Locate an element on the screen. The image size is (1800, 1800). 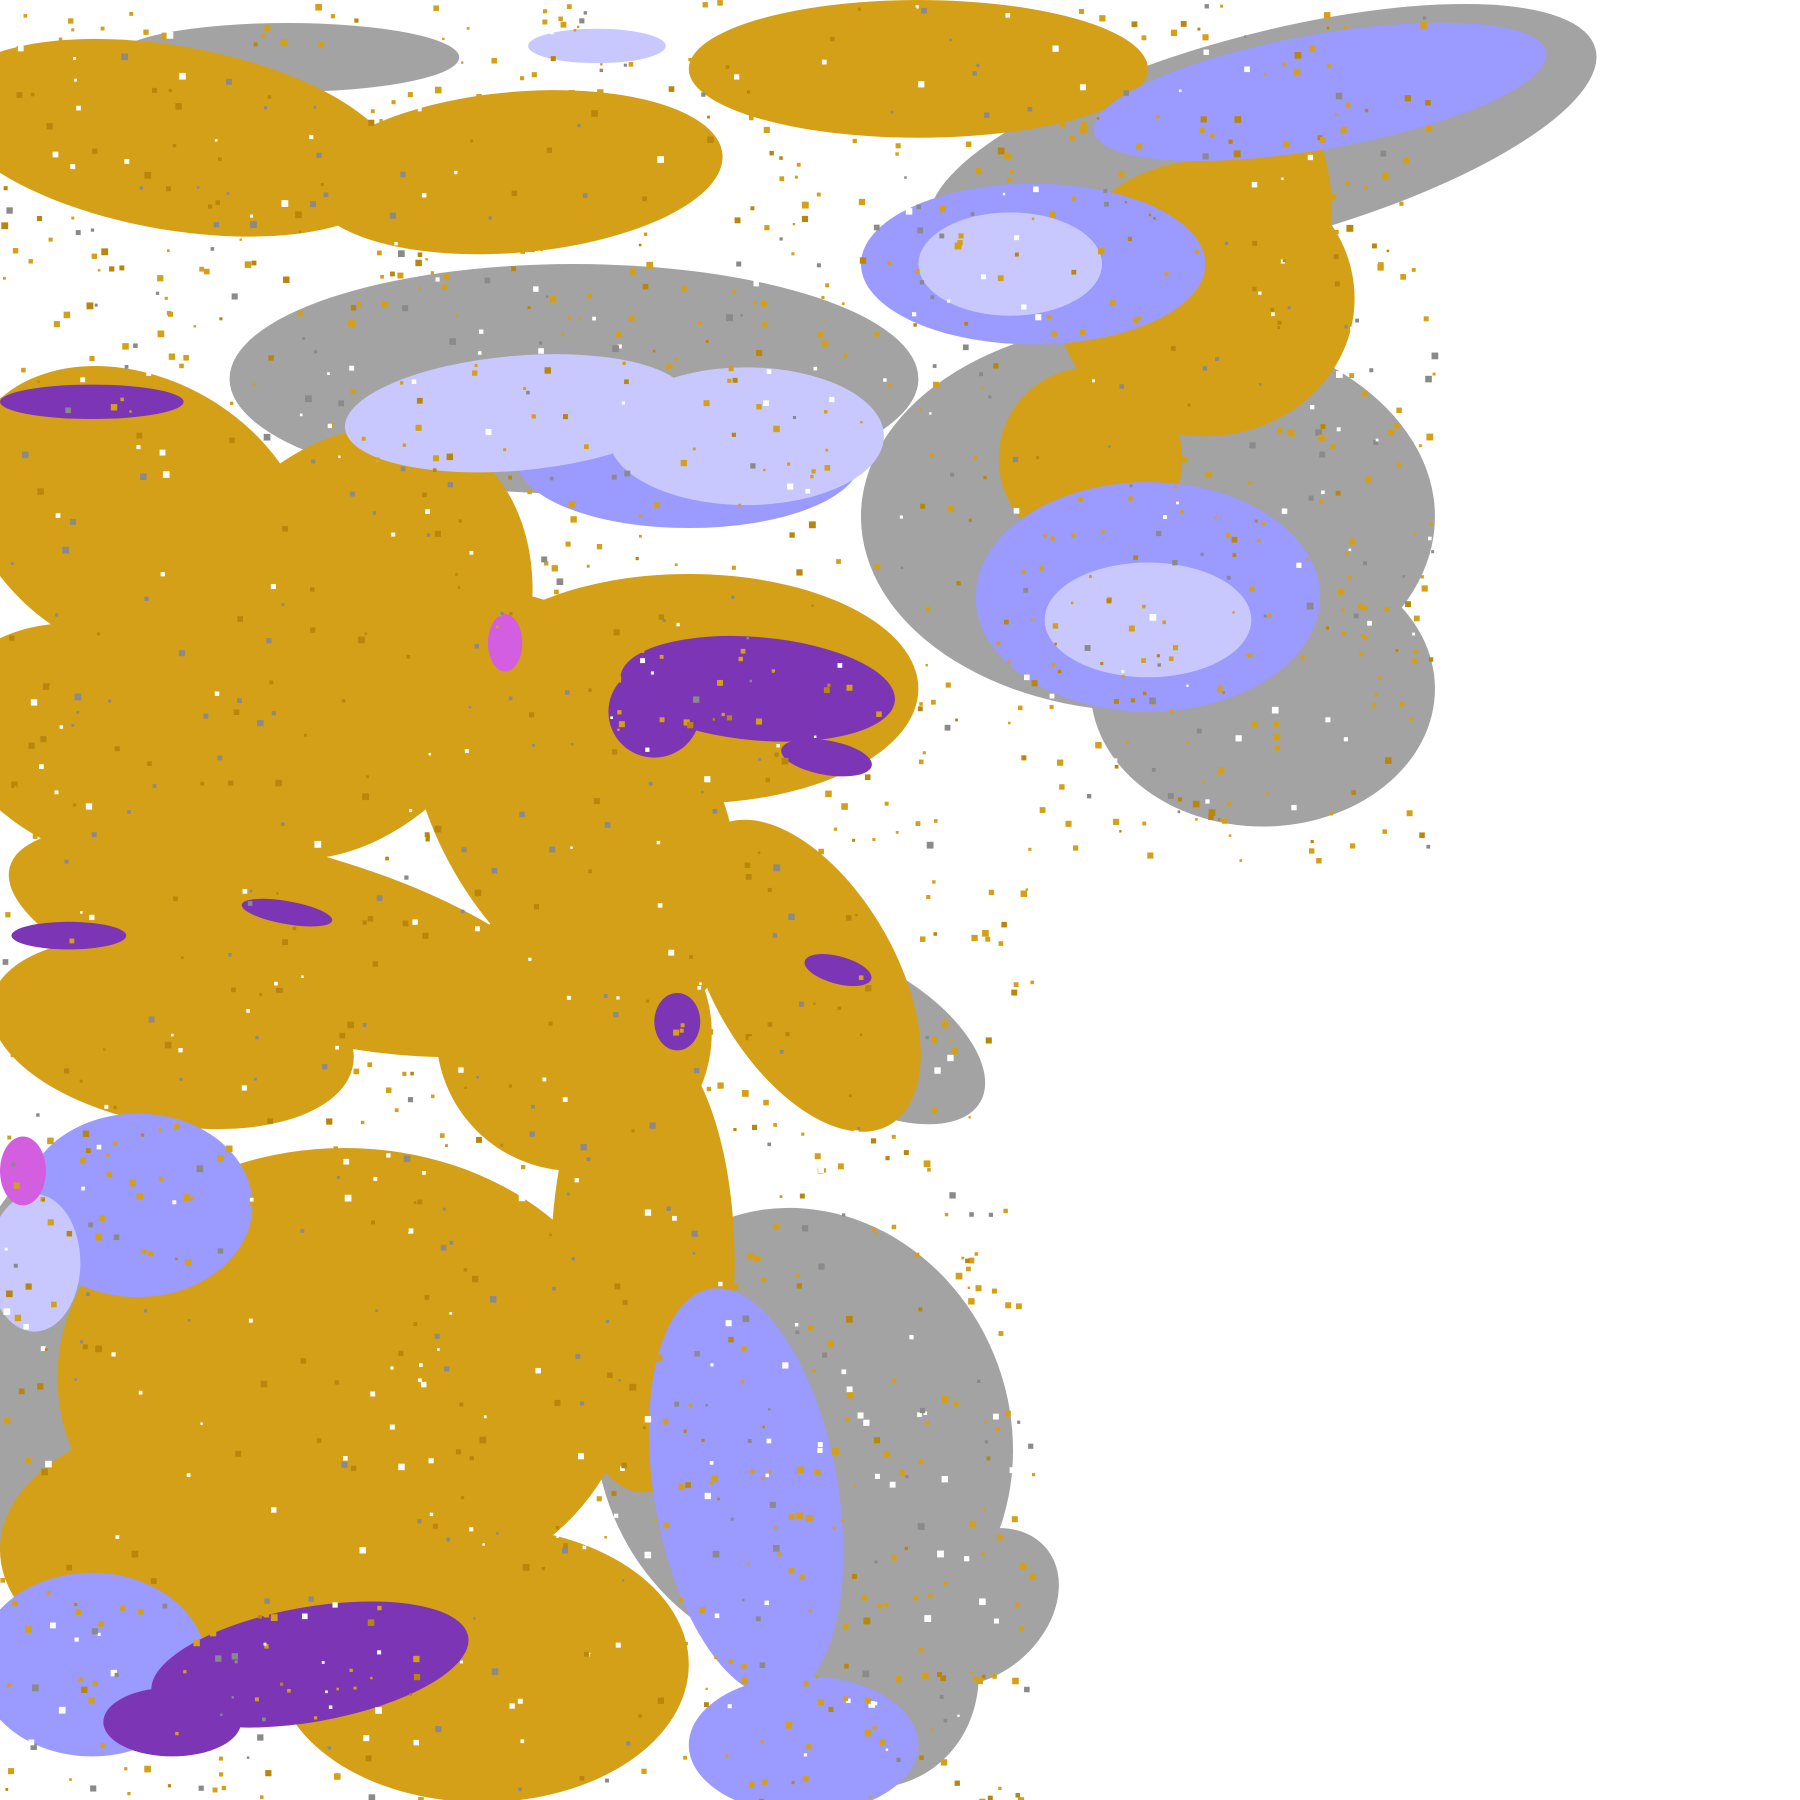
purple-region is located at coordinates (838, 970).